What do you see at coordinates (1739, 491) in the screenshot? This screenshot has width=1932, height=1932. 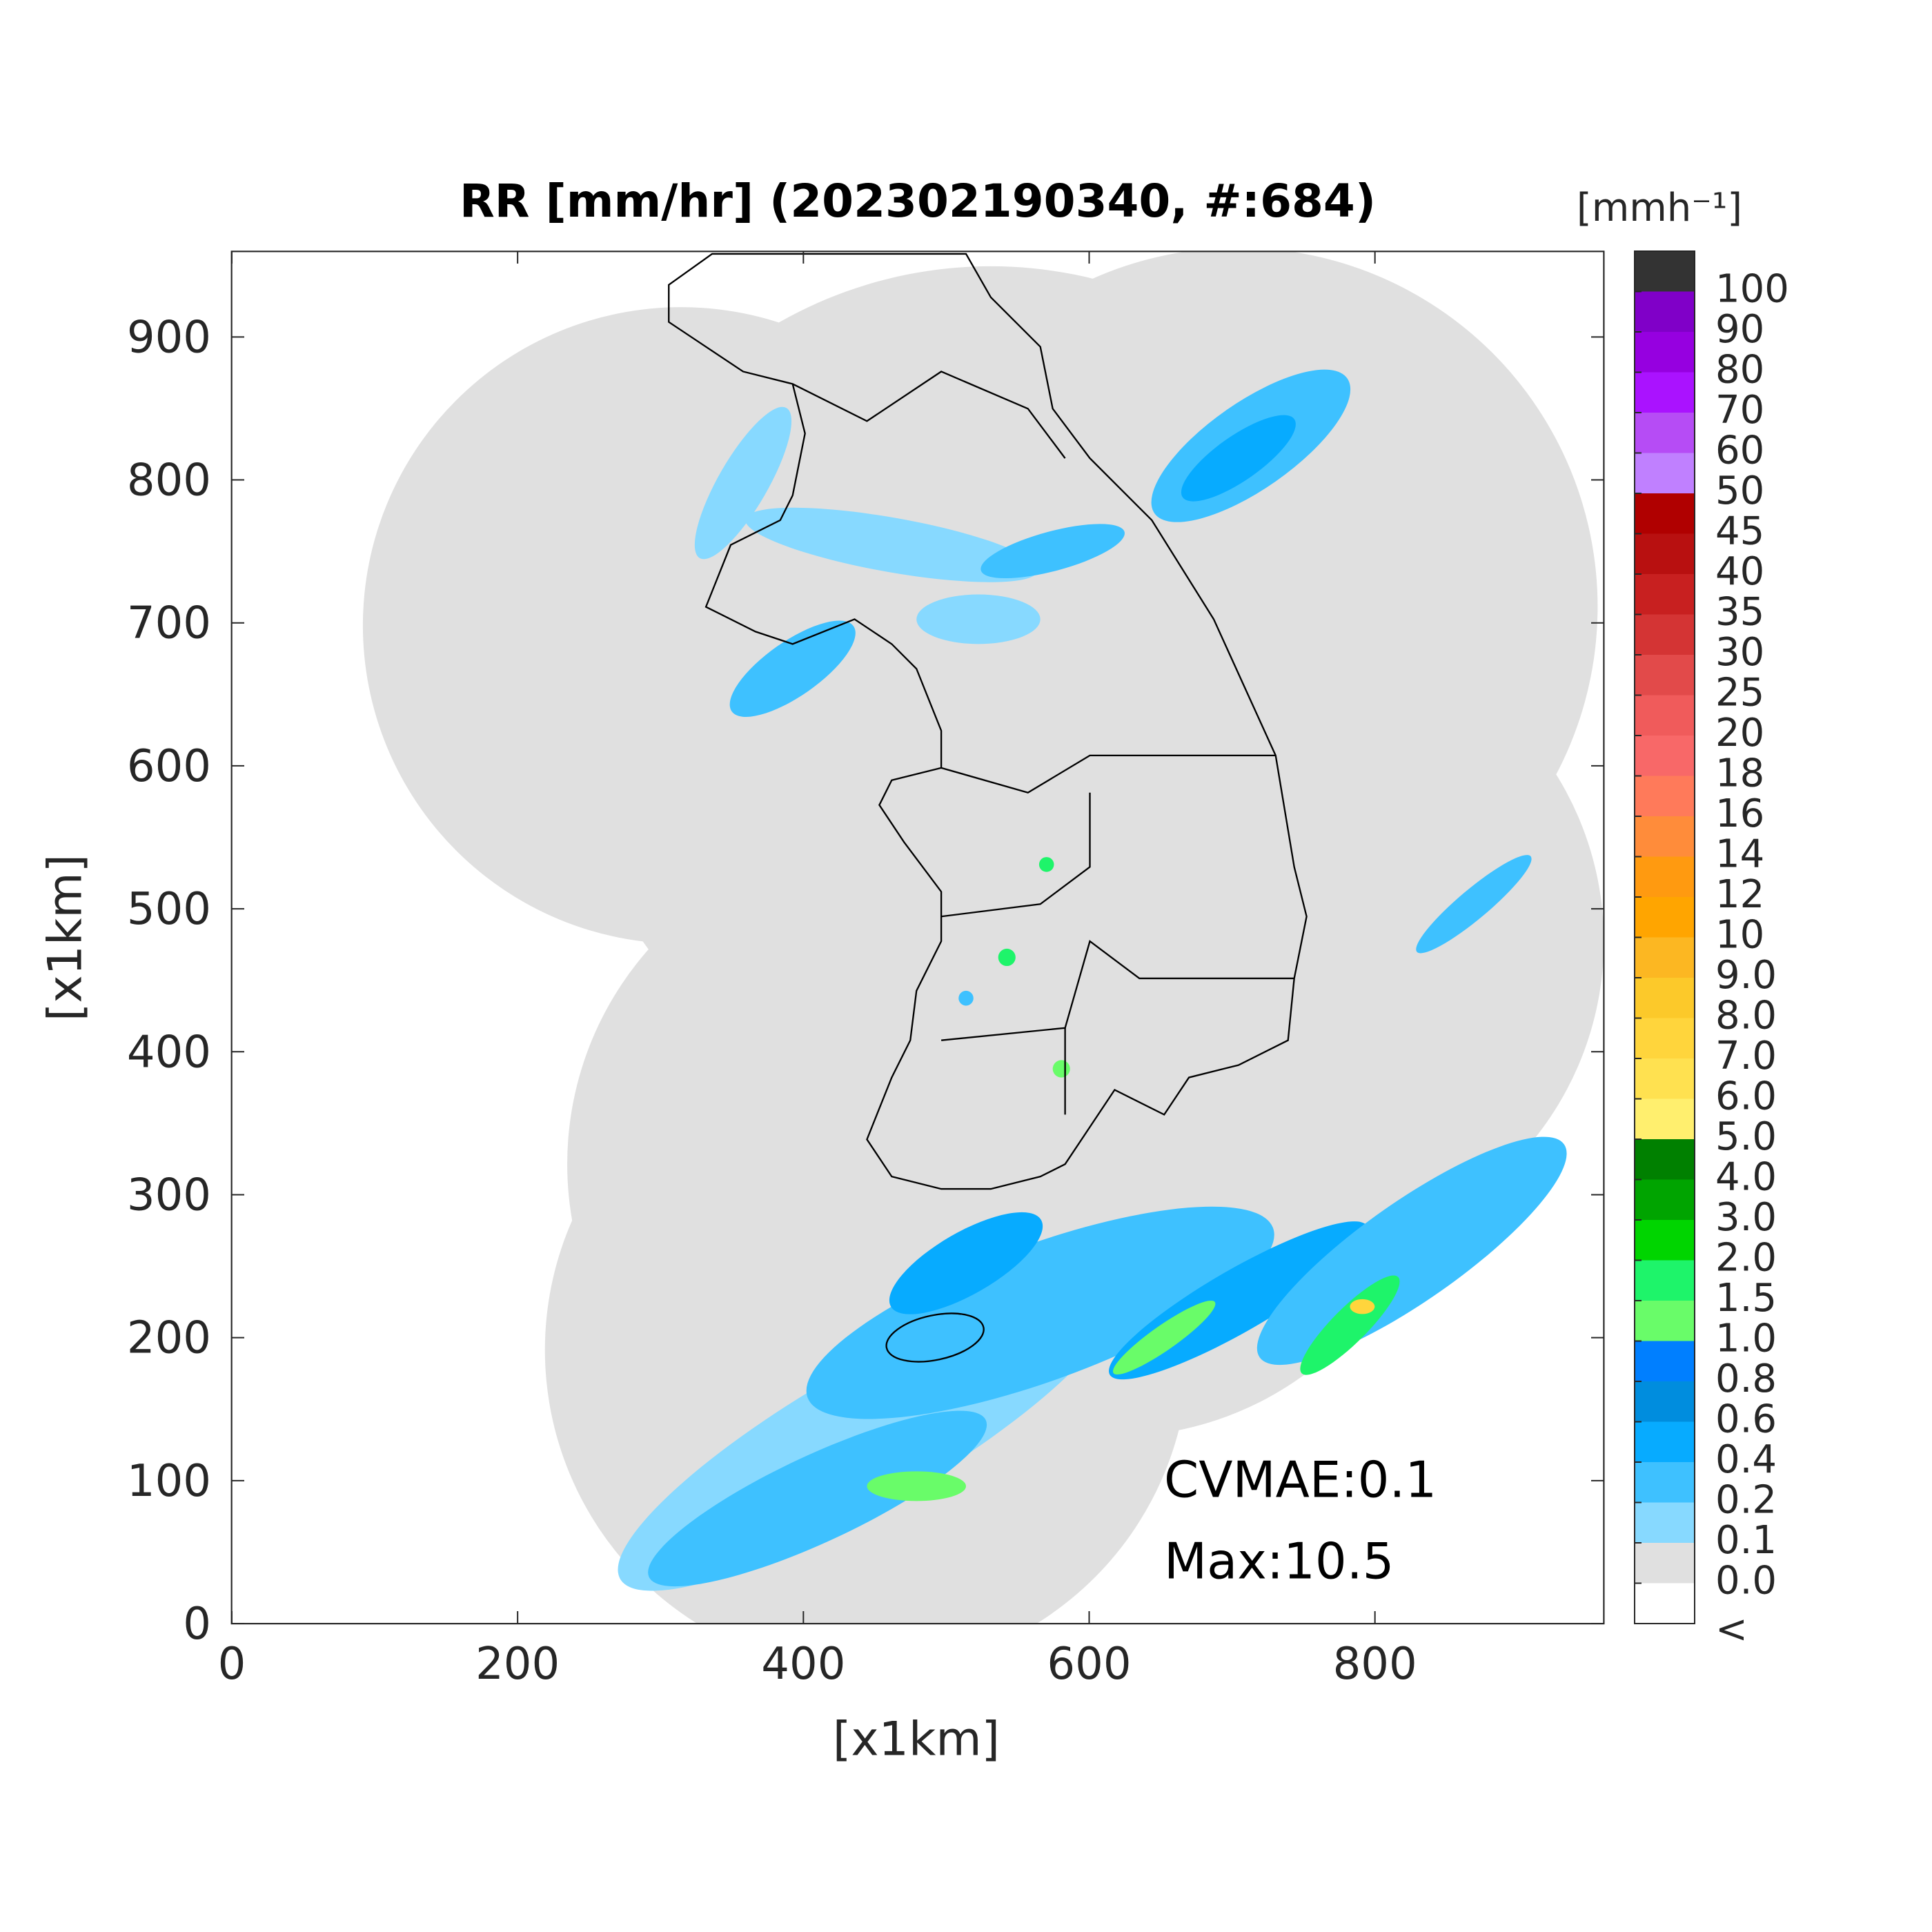 I see `colorbar-label: 50` at bounding box center [1739, 491].